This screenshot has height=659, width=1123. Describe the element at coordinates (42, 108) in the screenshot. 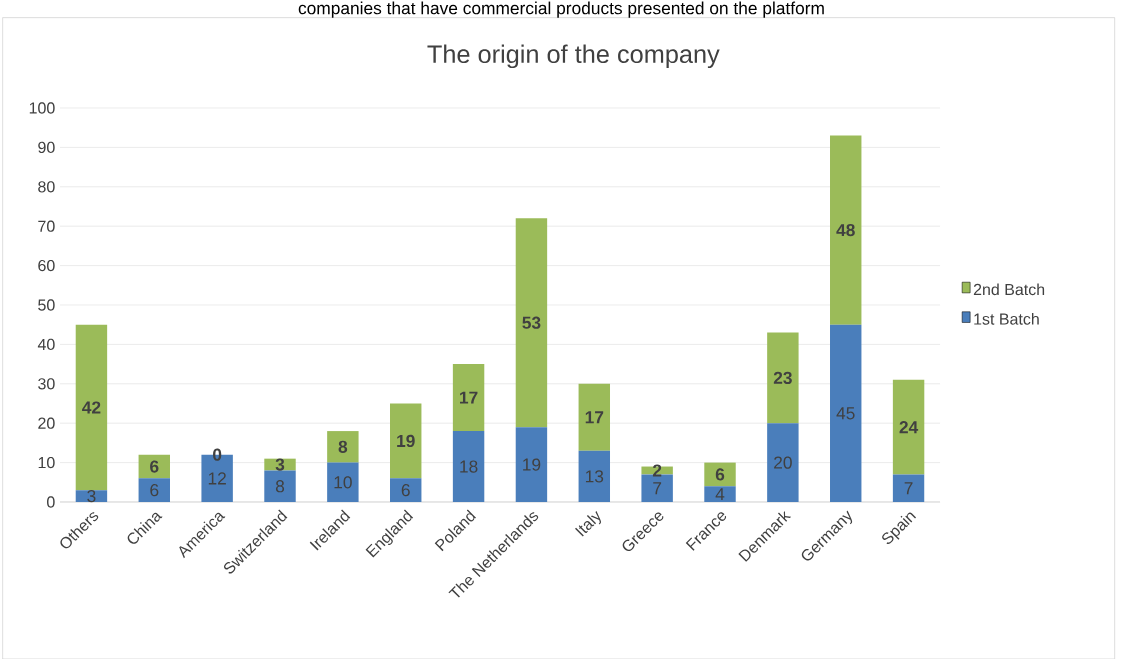

I see `y-tick-label: 100` at that location.